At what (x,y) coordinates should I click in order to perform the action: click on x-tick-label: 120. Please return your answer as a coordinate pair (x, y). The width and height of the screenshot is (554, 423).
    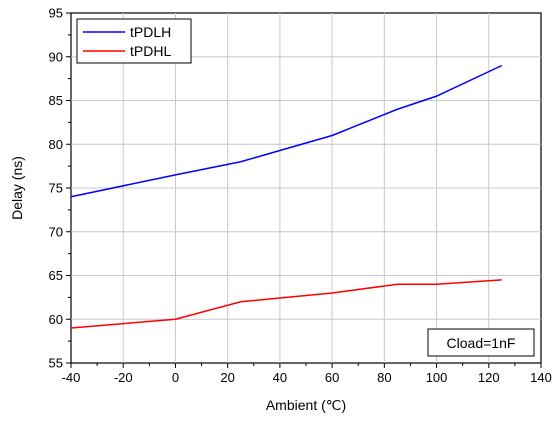
    Looking at the image, I should click on (489, 377).